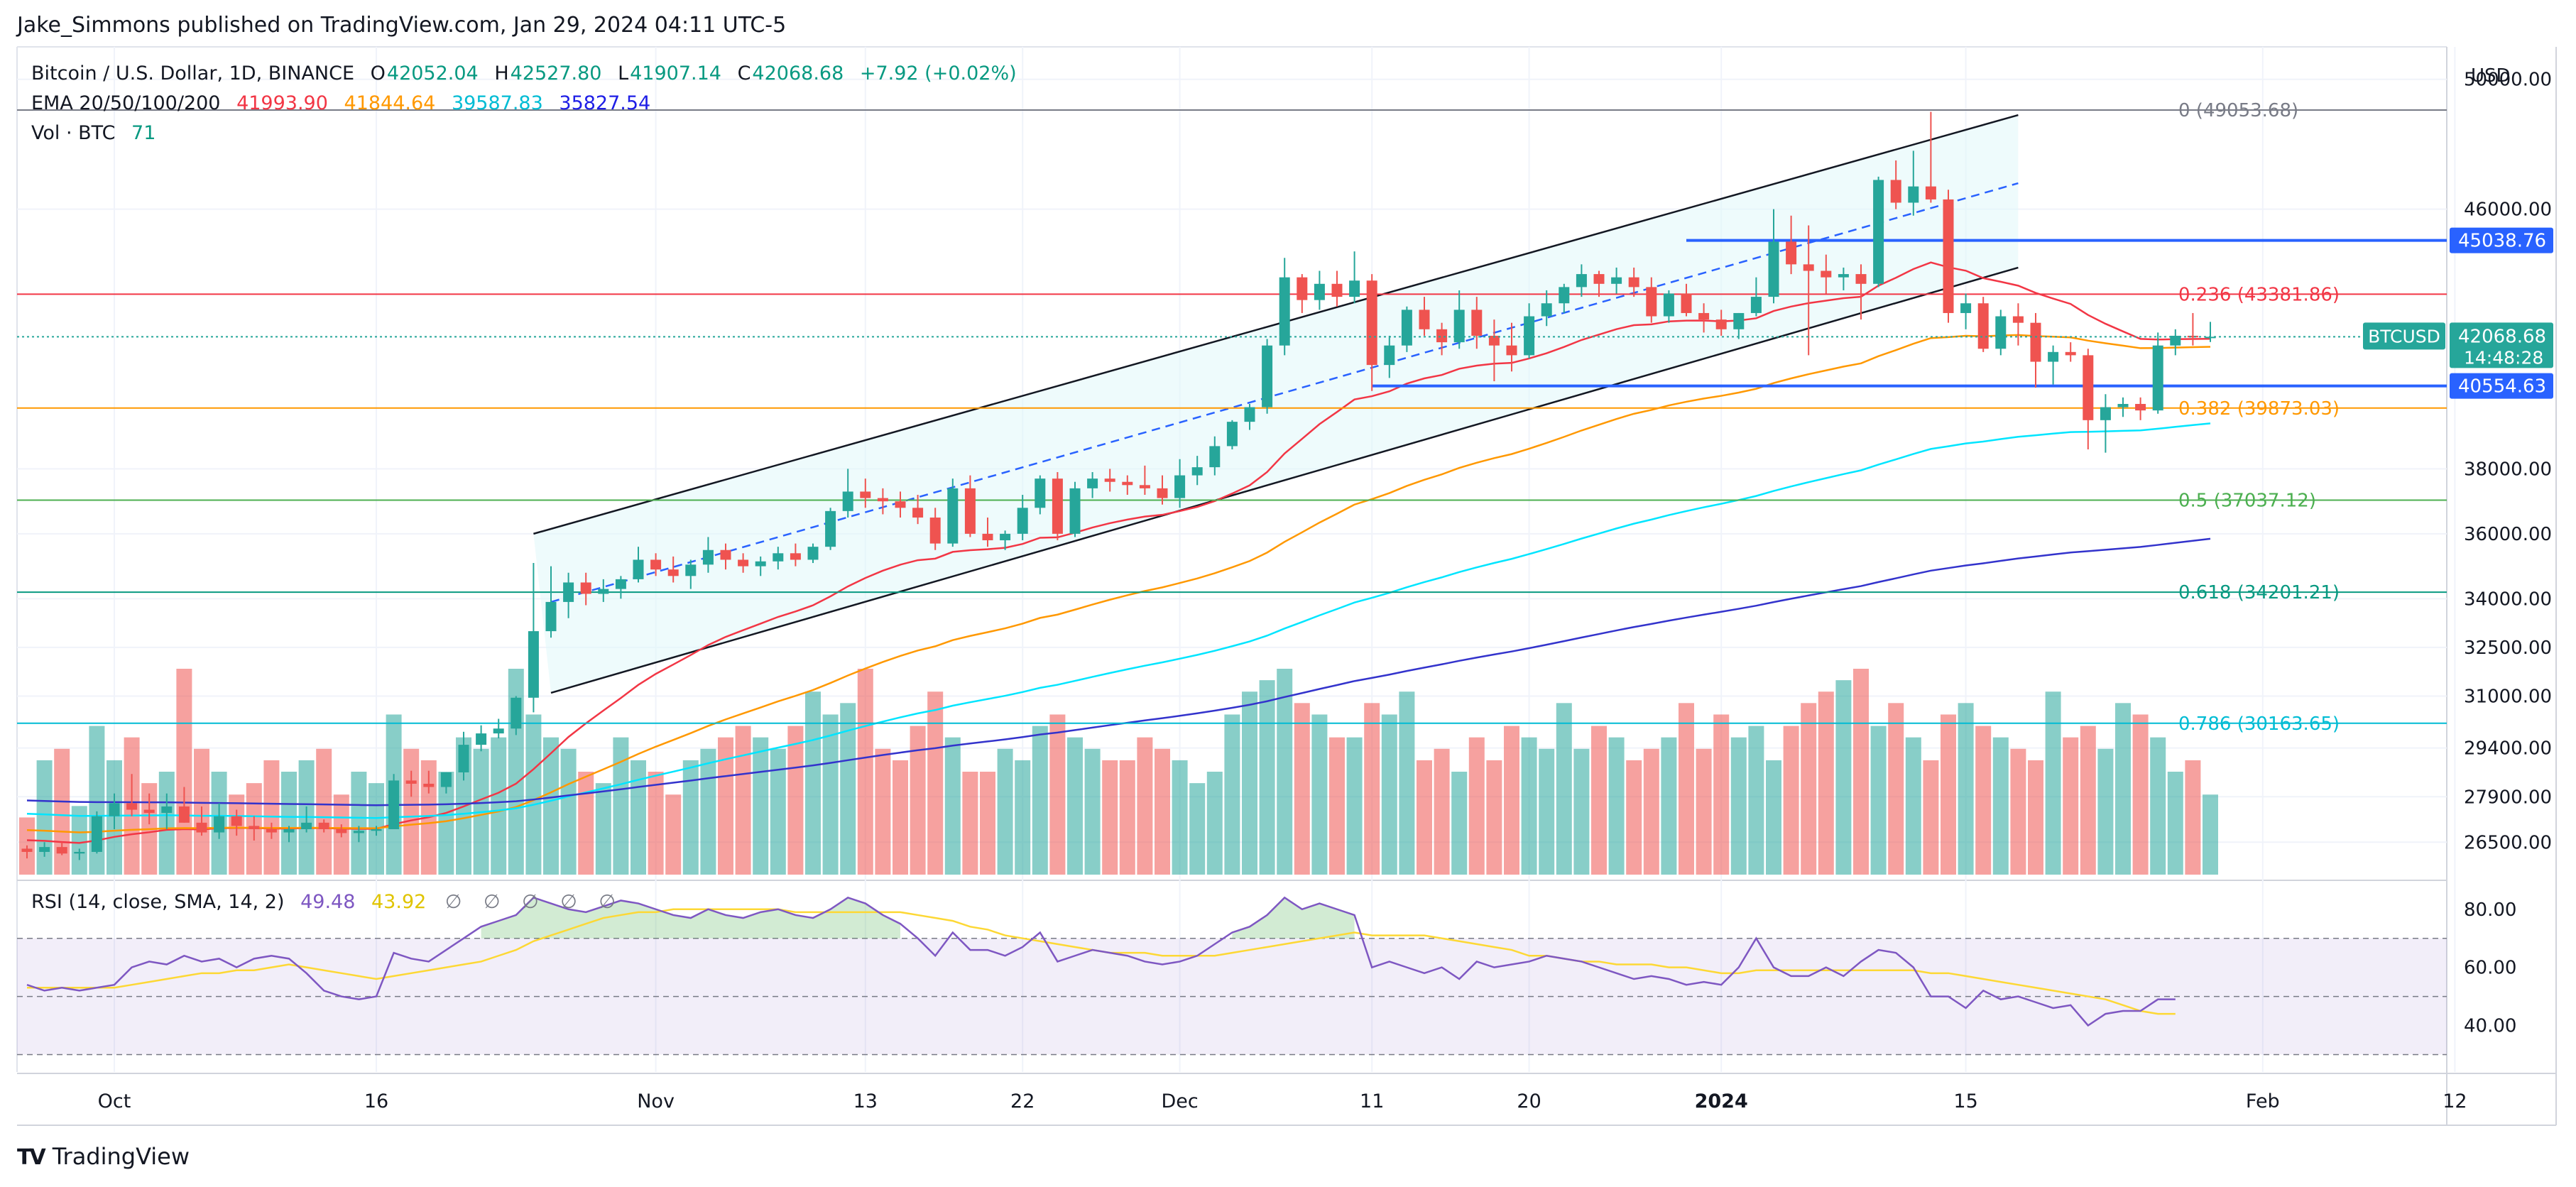  What do you see at coordinates (73, 133) in the screenshot?
I see `legend-vol-label: Vol · BTC` at bounding box center [73, 133].